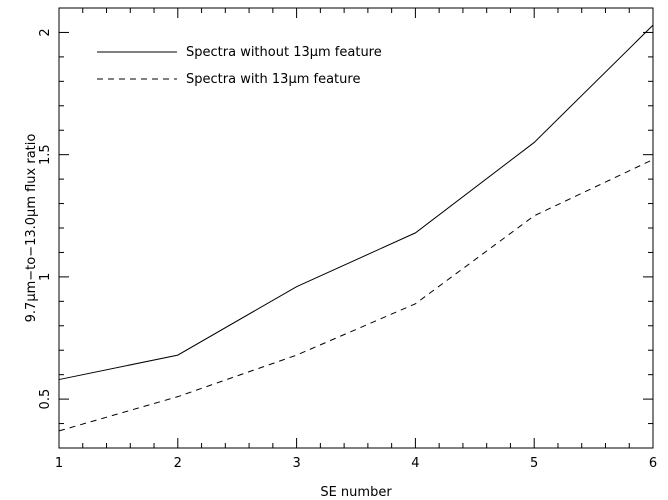 The height and width of the screenshot is (500, 668). I want to click on x-tick-label: 6, so click(653, 463).